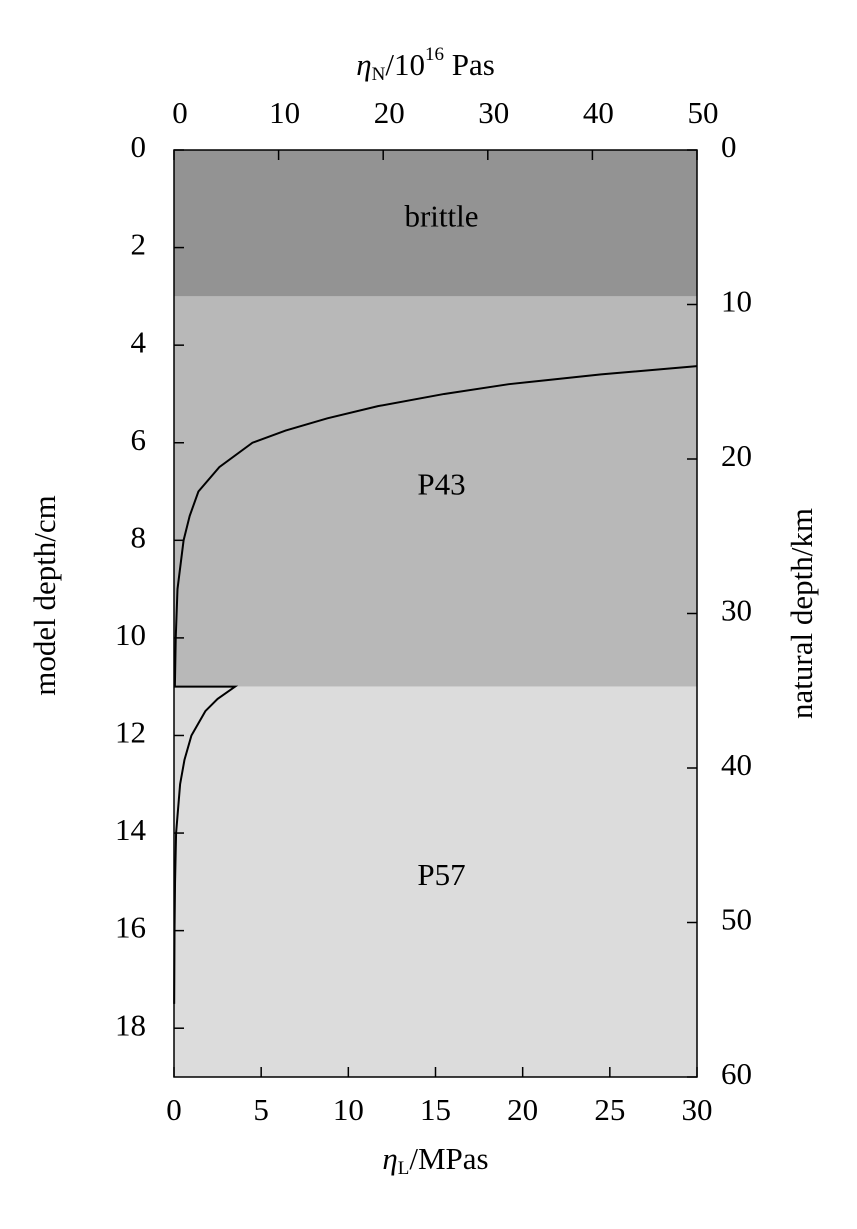  I want to click on x2-axis-label: ηN/1016 Pas, so click(425, 64).